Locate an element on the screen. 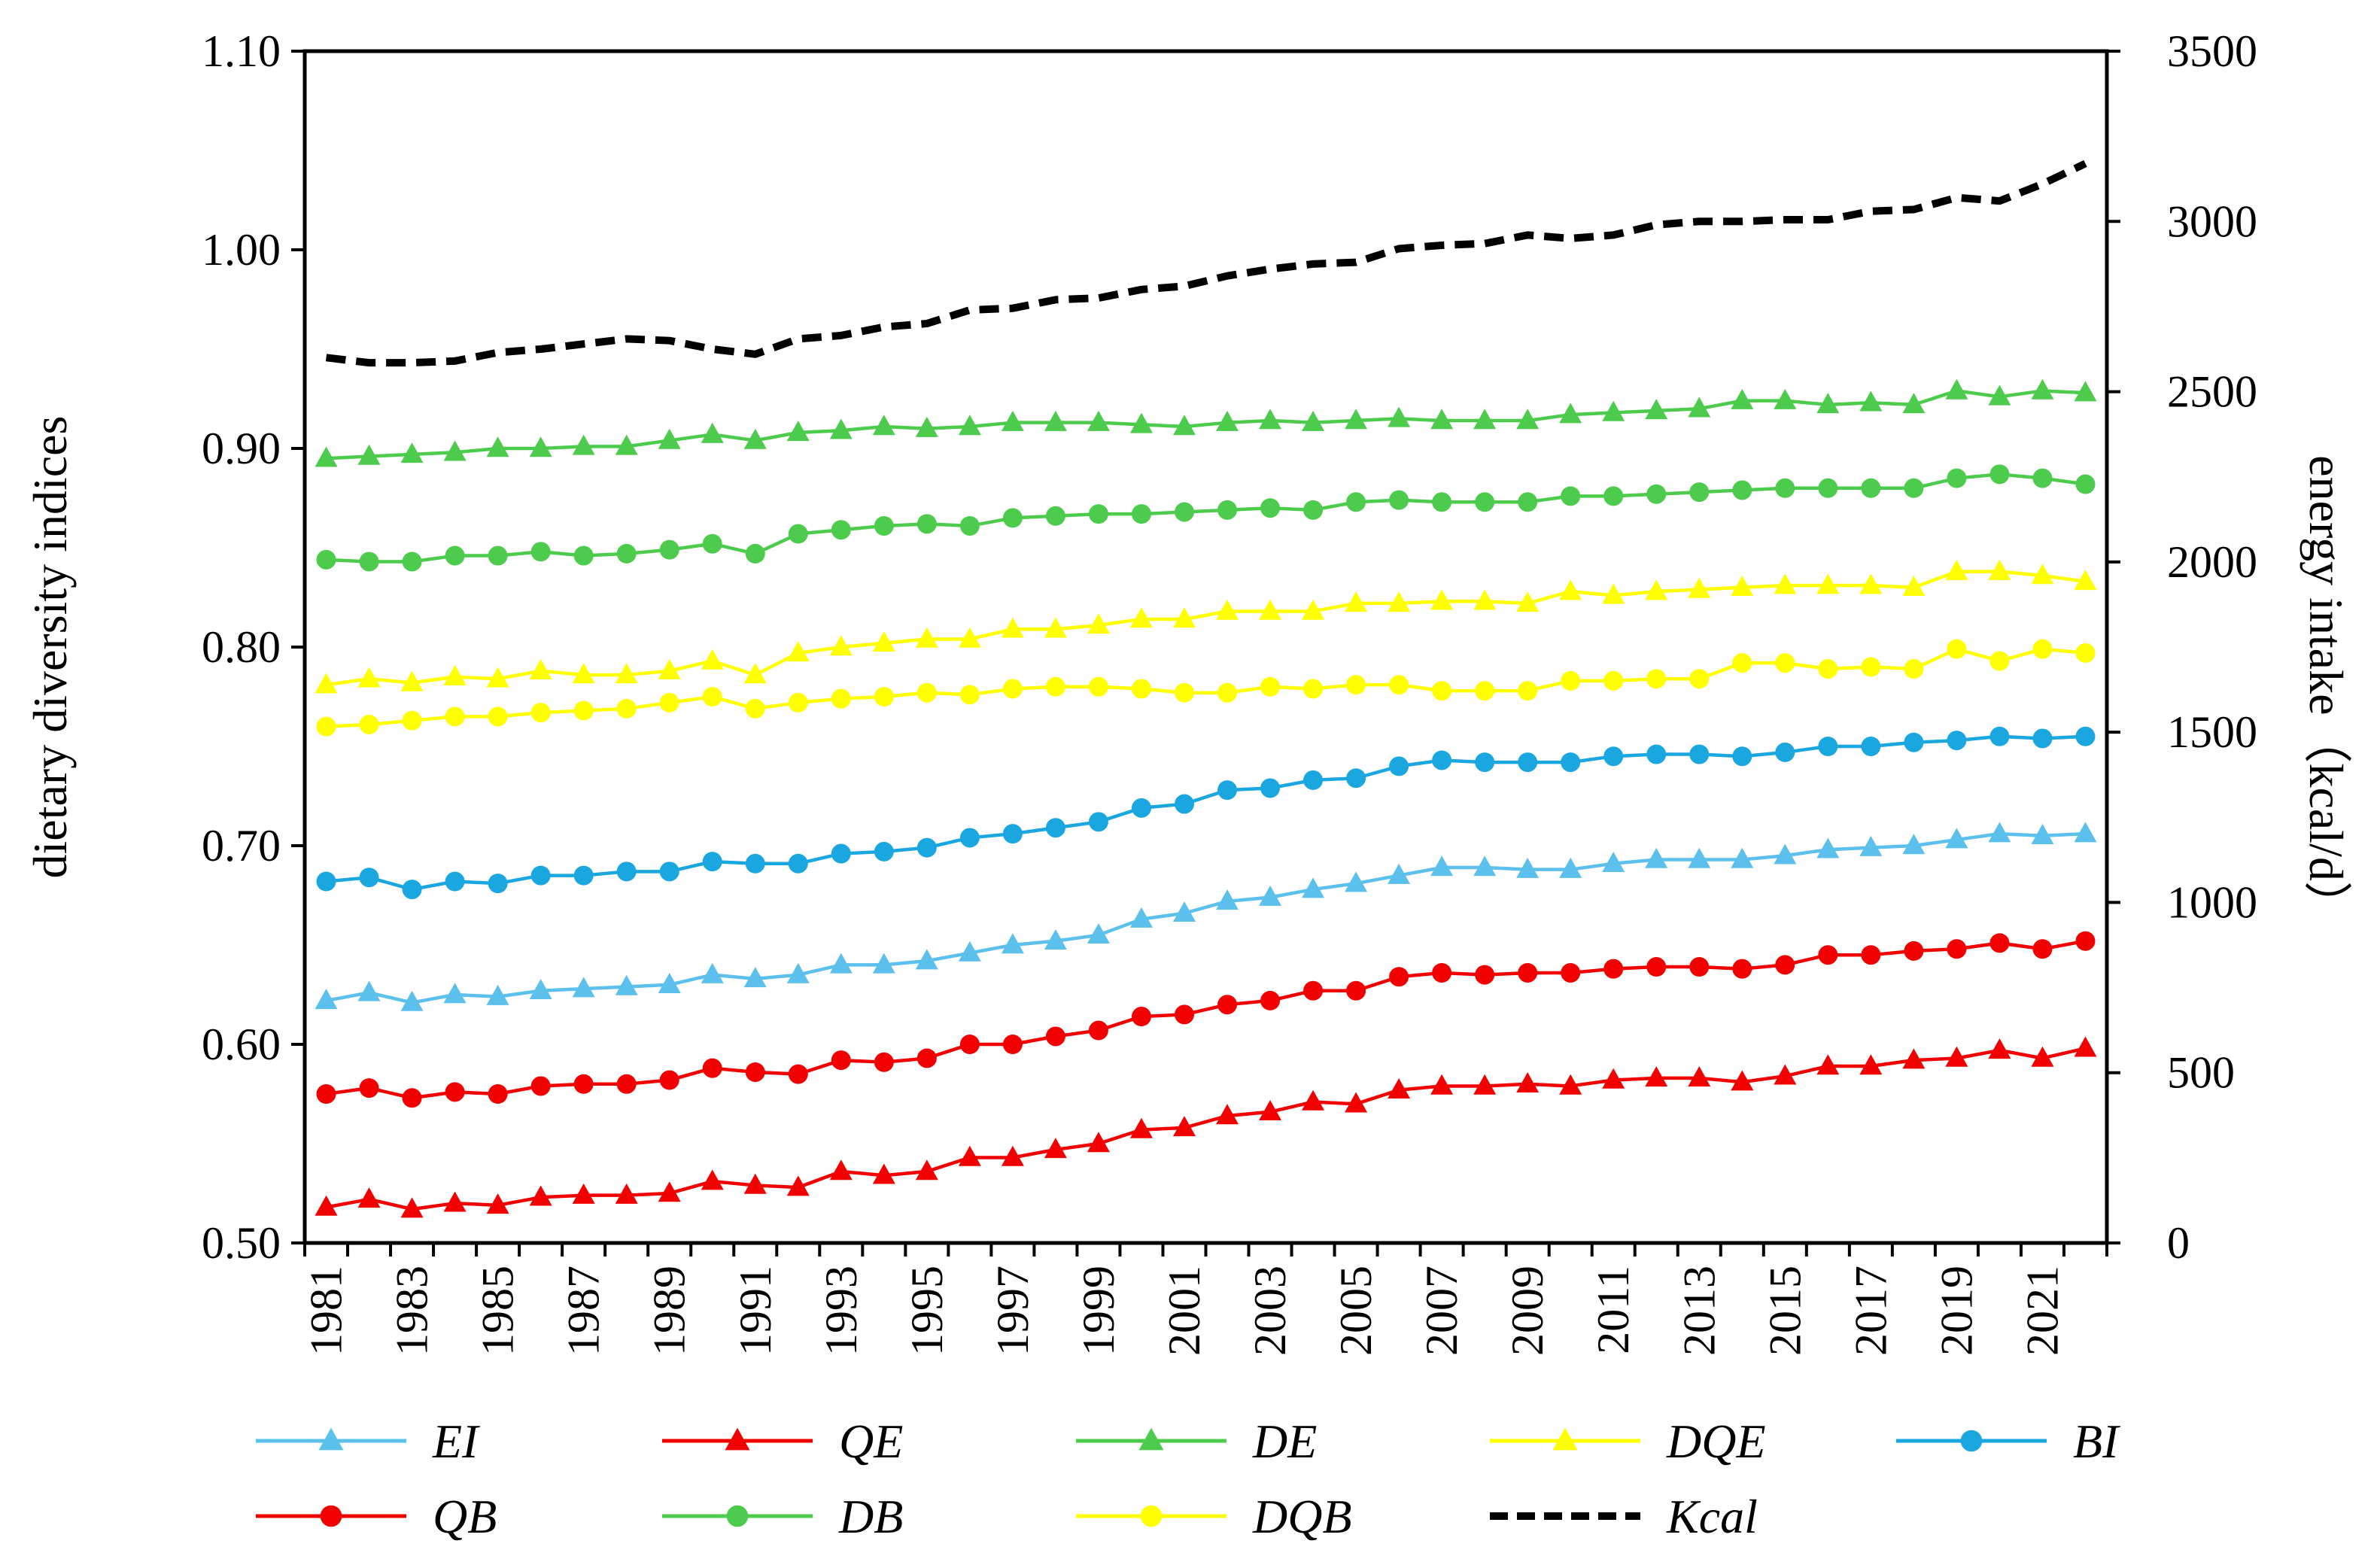 Image resolution: width=2380 pixels, height=1568 pixels. y2-tick-label: 0 is located at coordinates (2178, 1243).